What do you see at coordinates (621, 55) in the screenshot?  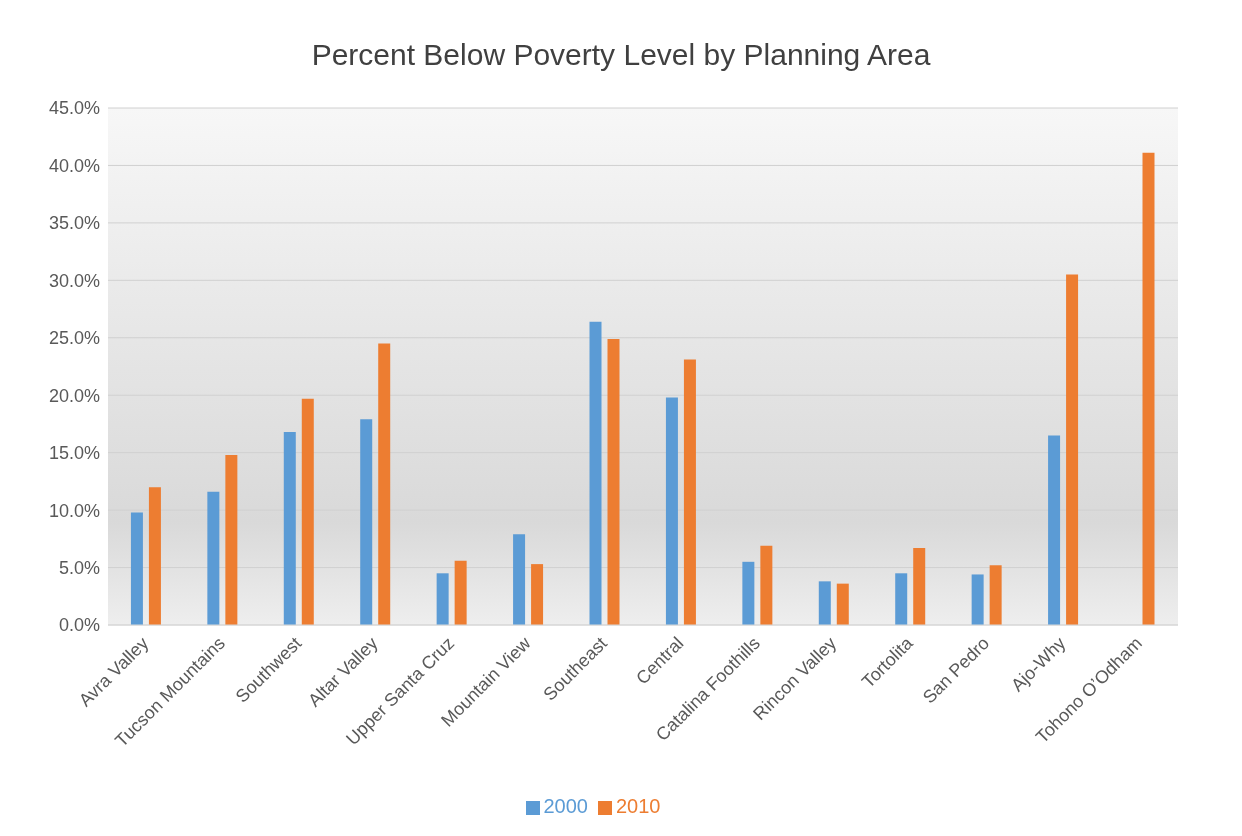 I see `chart-title: Percent Below Poverty Level by Planning Area` at bounding box center [621, 55].